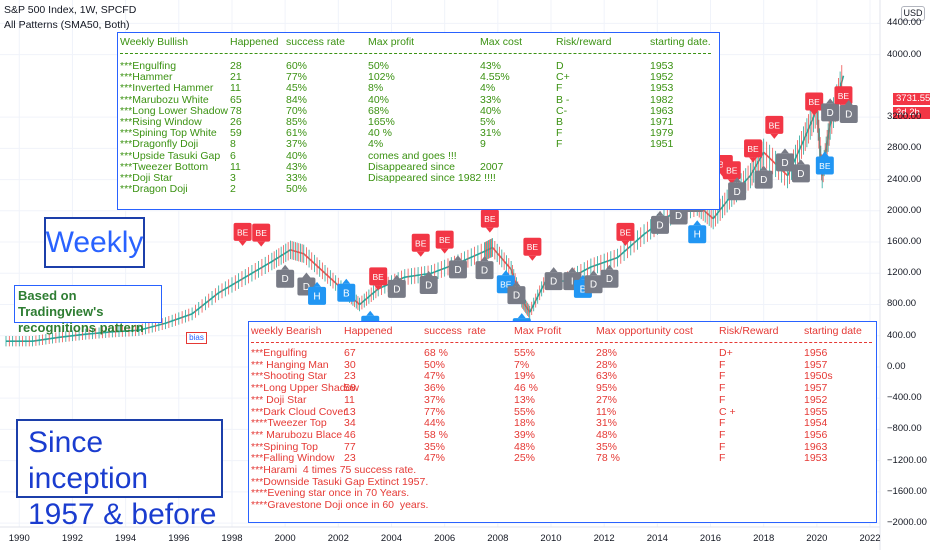  What do you see at coordinates (662, 66) in the screenshot?
I see `bull-table-cell: 1953` at bounding box center [662, 66].